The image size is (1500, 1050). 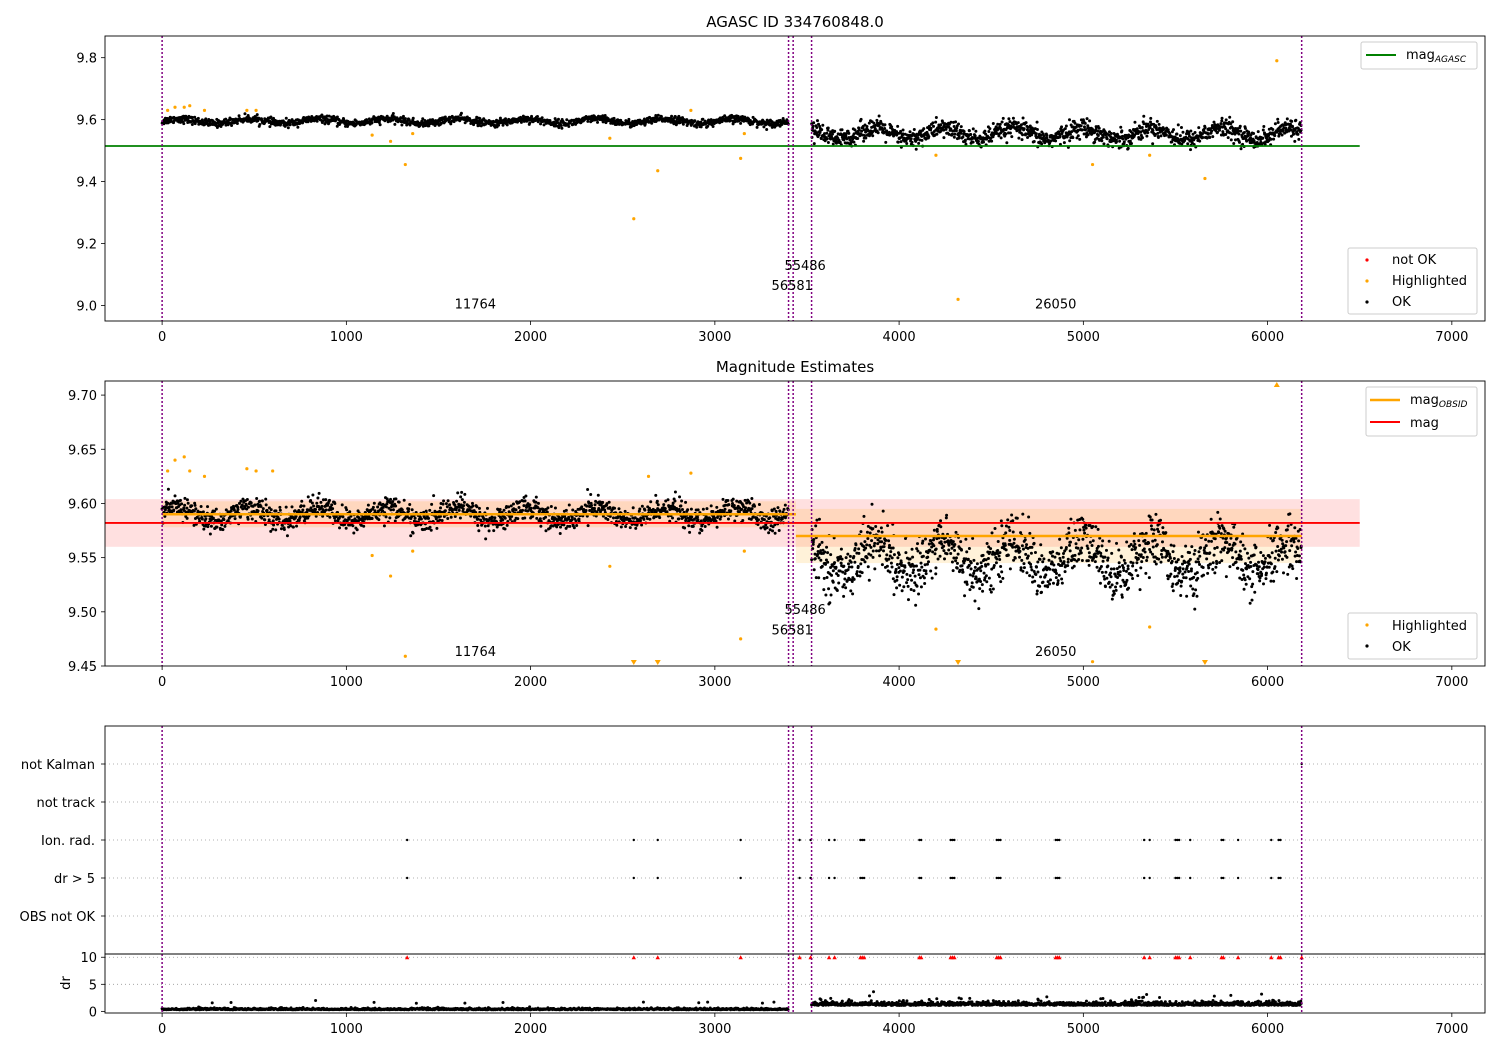 What do you see at coordinates (1150, 155) in the screenshot?
I see `highlighted-point` at bounding box center [1150, 155].